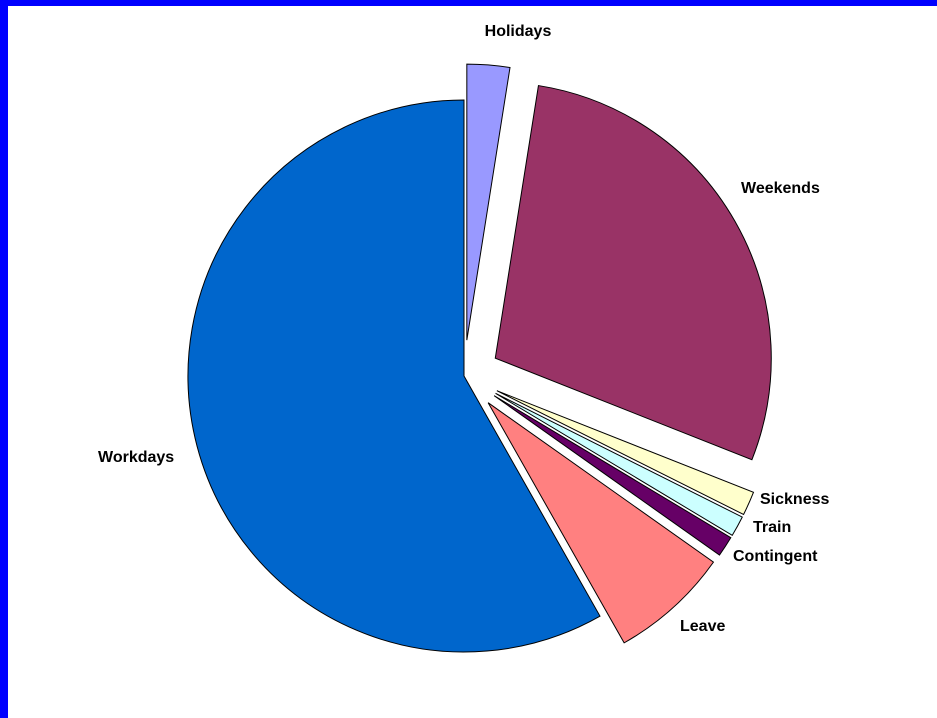 The image size is (937, 718). I want to click on slice-label-contingent: Contingent, so click(775, 556).